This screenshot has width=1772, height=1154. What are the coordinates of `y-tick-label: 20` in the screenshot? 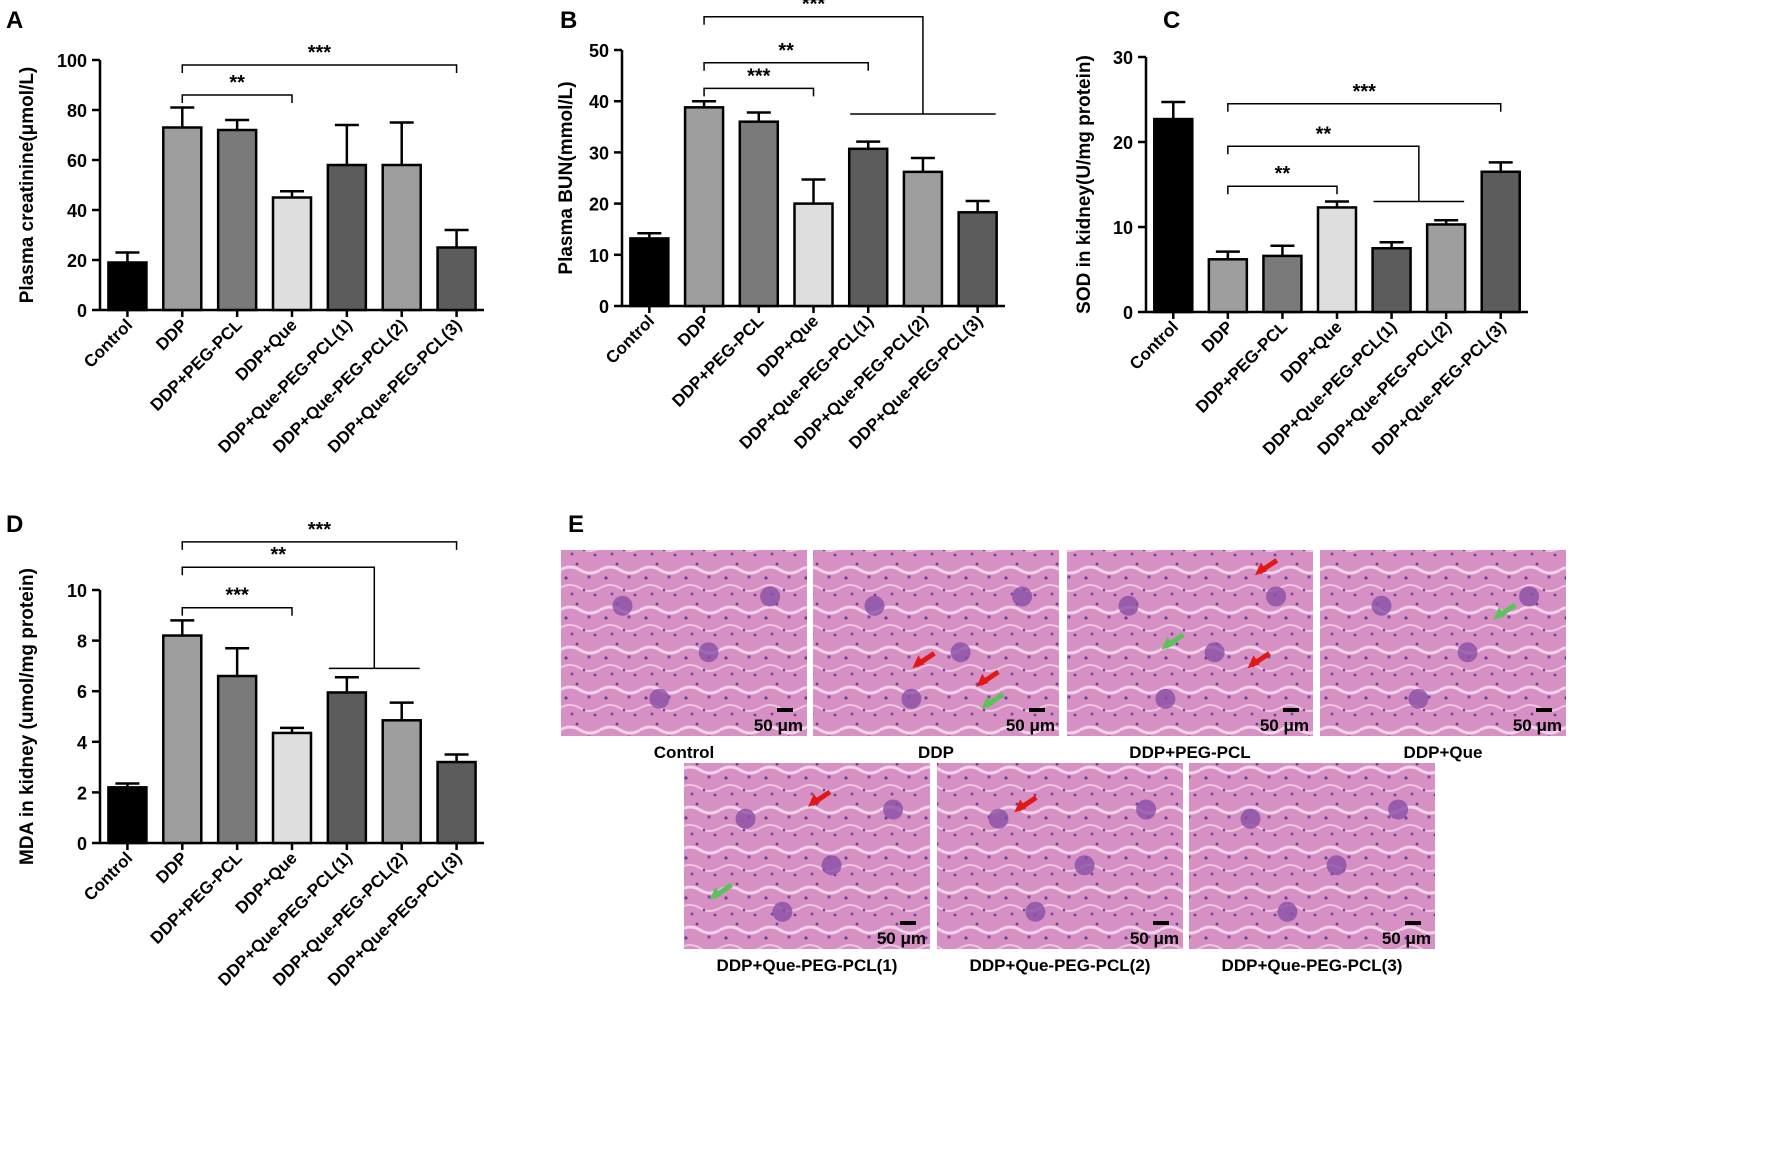 It's located at (77, 261).